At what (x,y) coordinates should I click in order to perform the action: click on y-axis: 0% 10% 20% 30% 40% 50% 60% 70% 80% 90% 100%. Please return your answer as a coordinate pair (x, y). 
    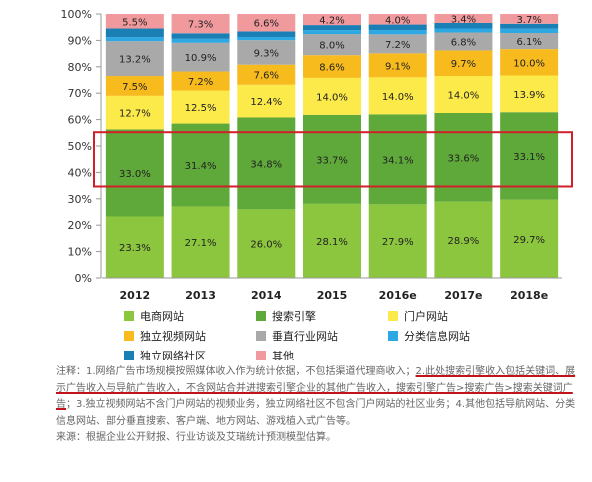
    Looking at the image, I should click on (81, 146).